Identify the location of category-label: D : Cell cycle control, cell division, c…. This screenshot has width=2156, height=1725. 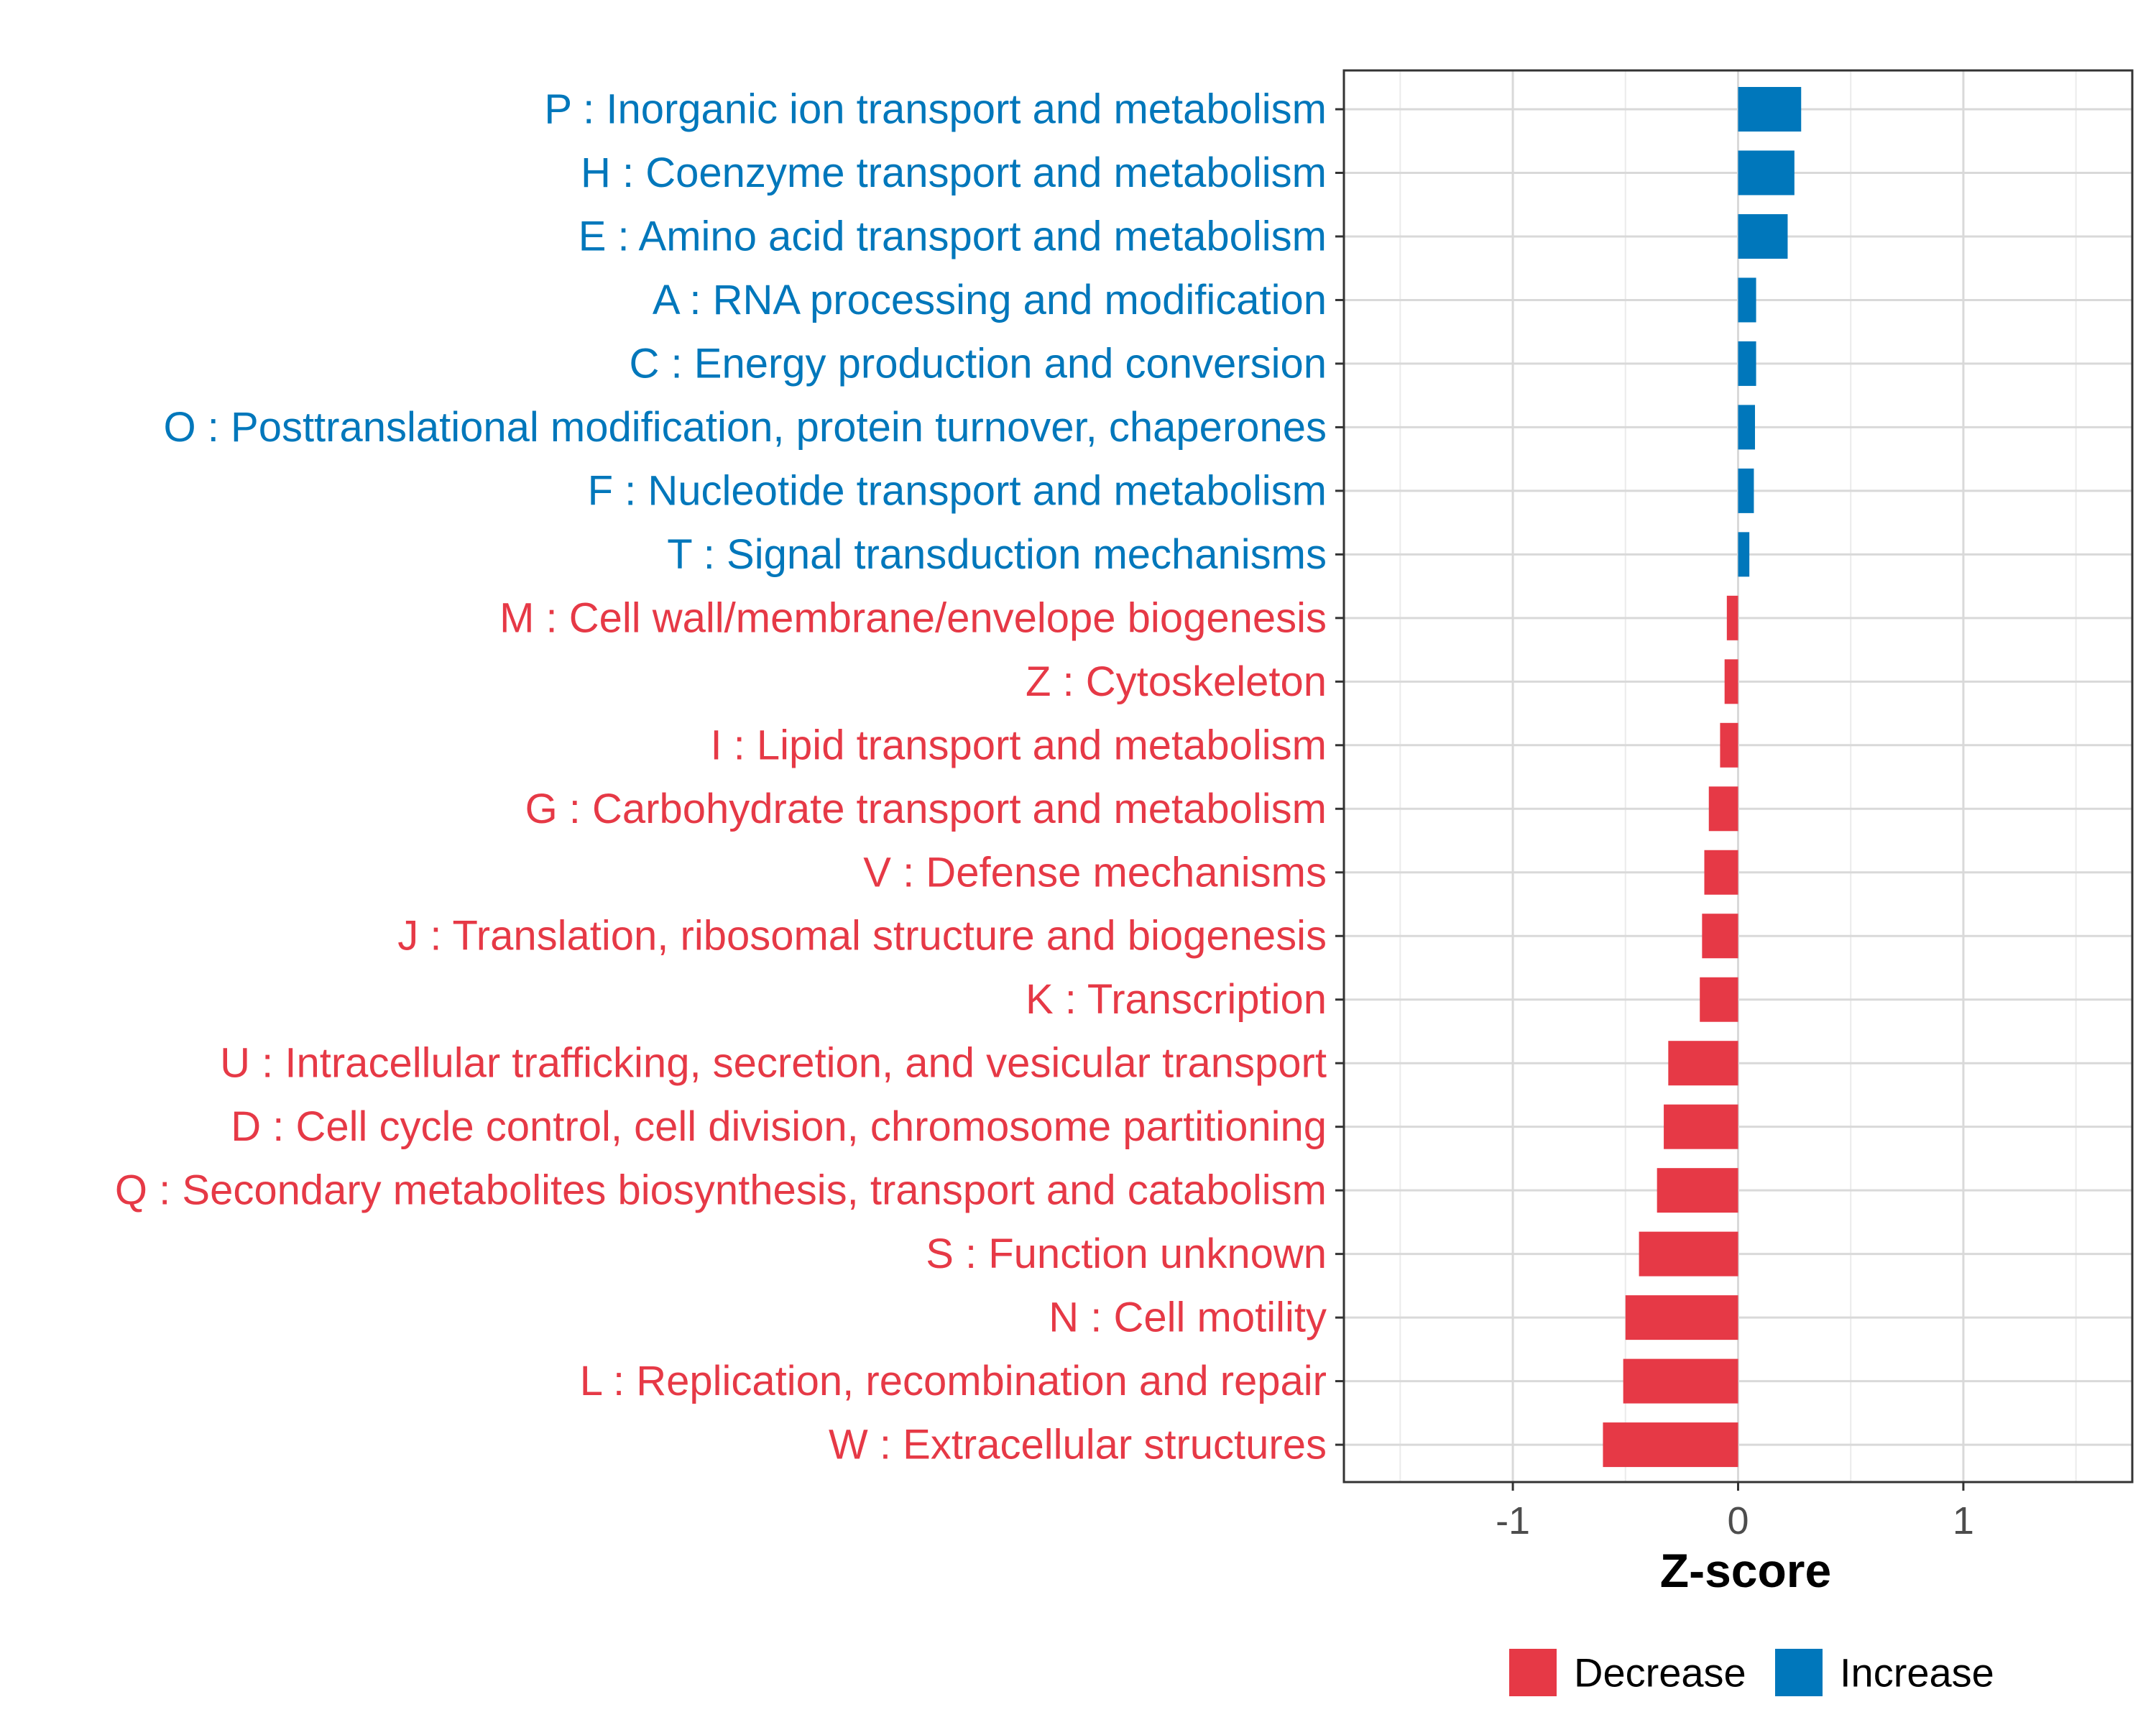
(779, 1126).